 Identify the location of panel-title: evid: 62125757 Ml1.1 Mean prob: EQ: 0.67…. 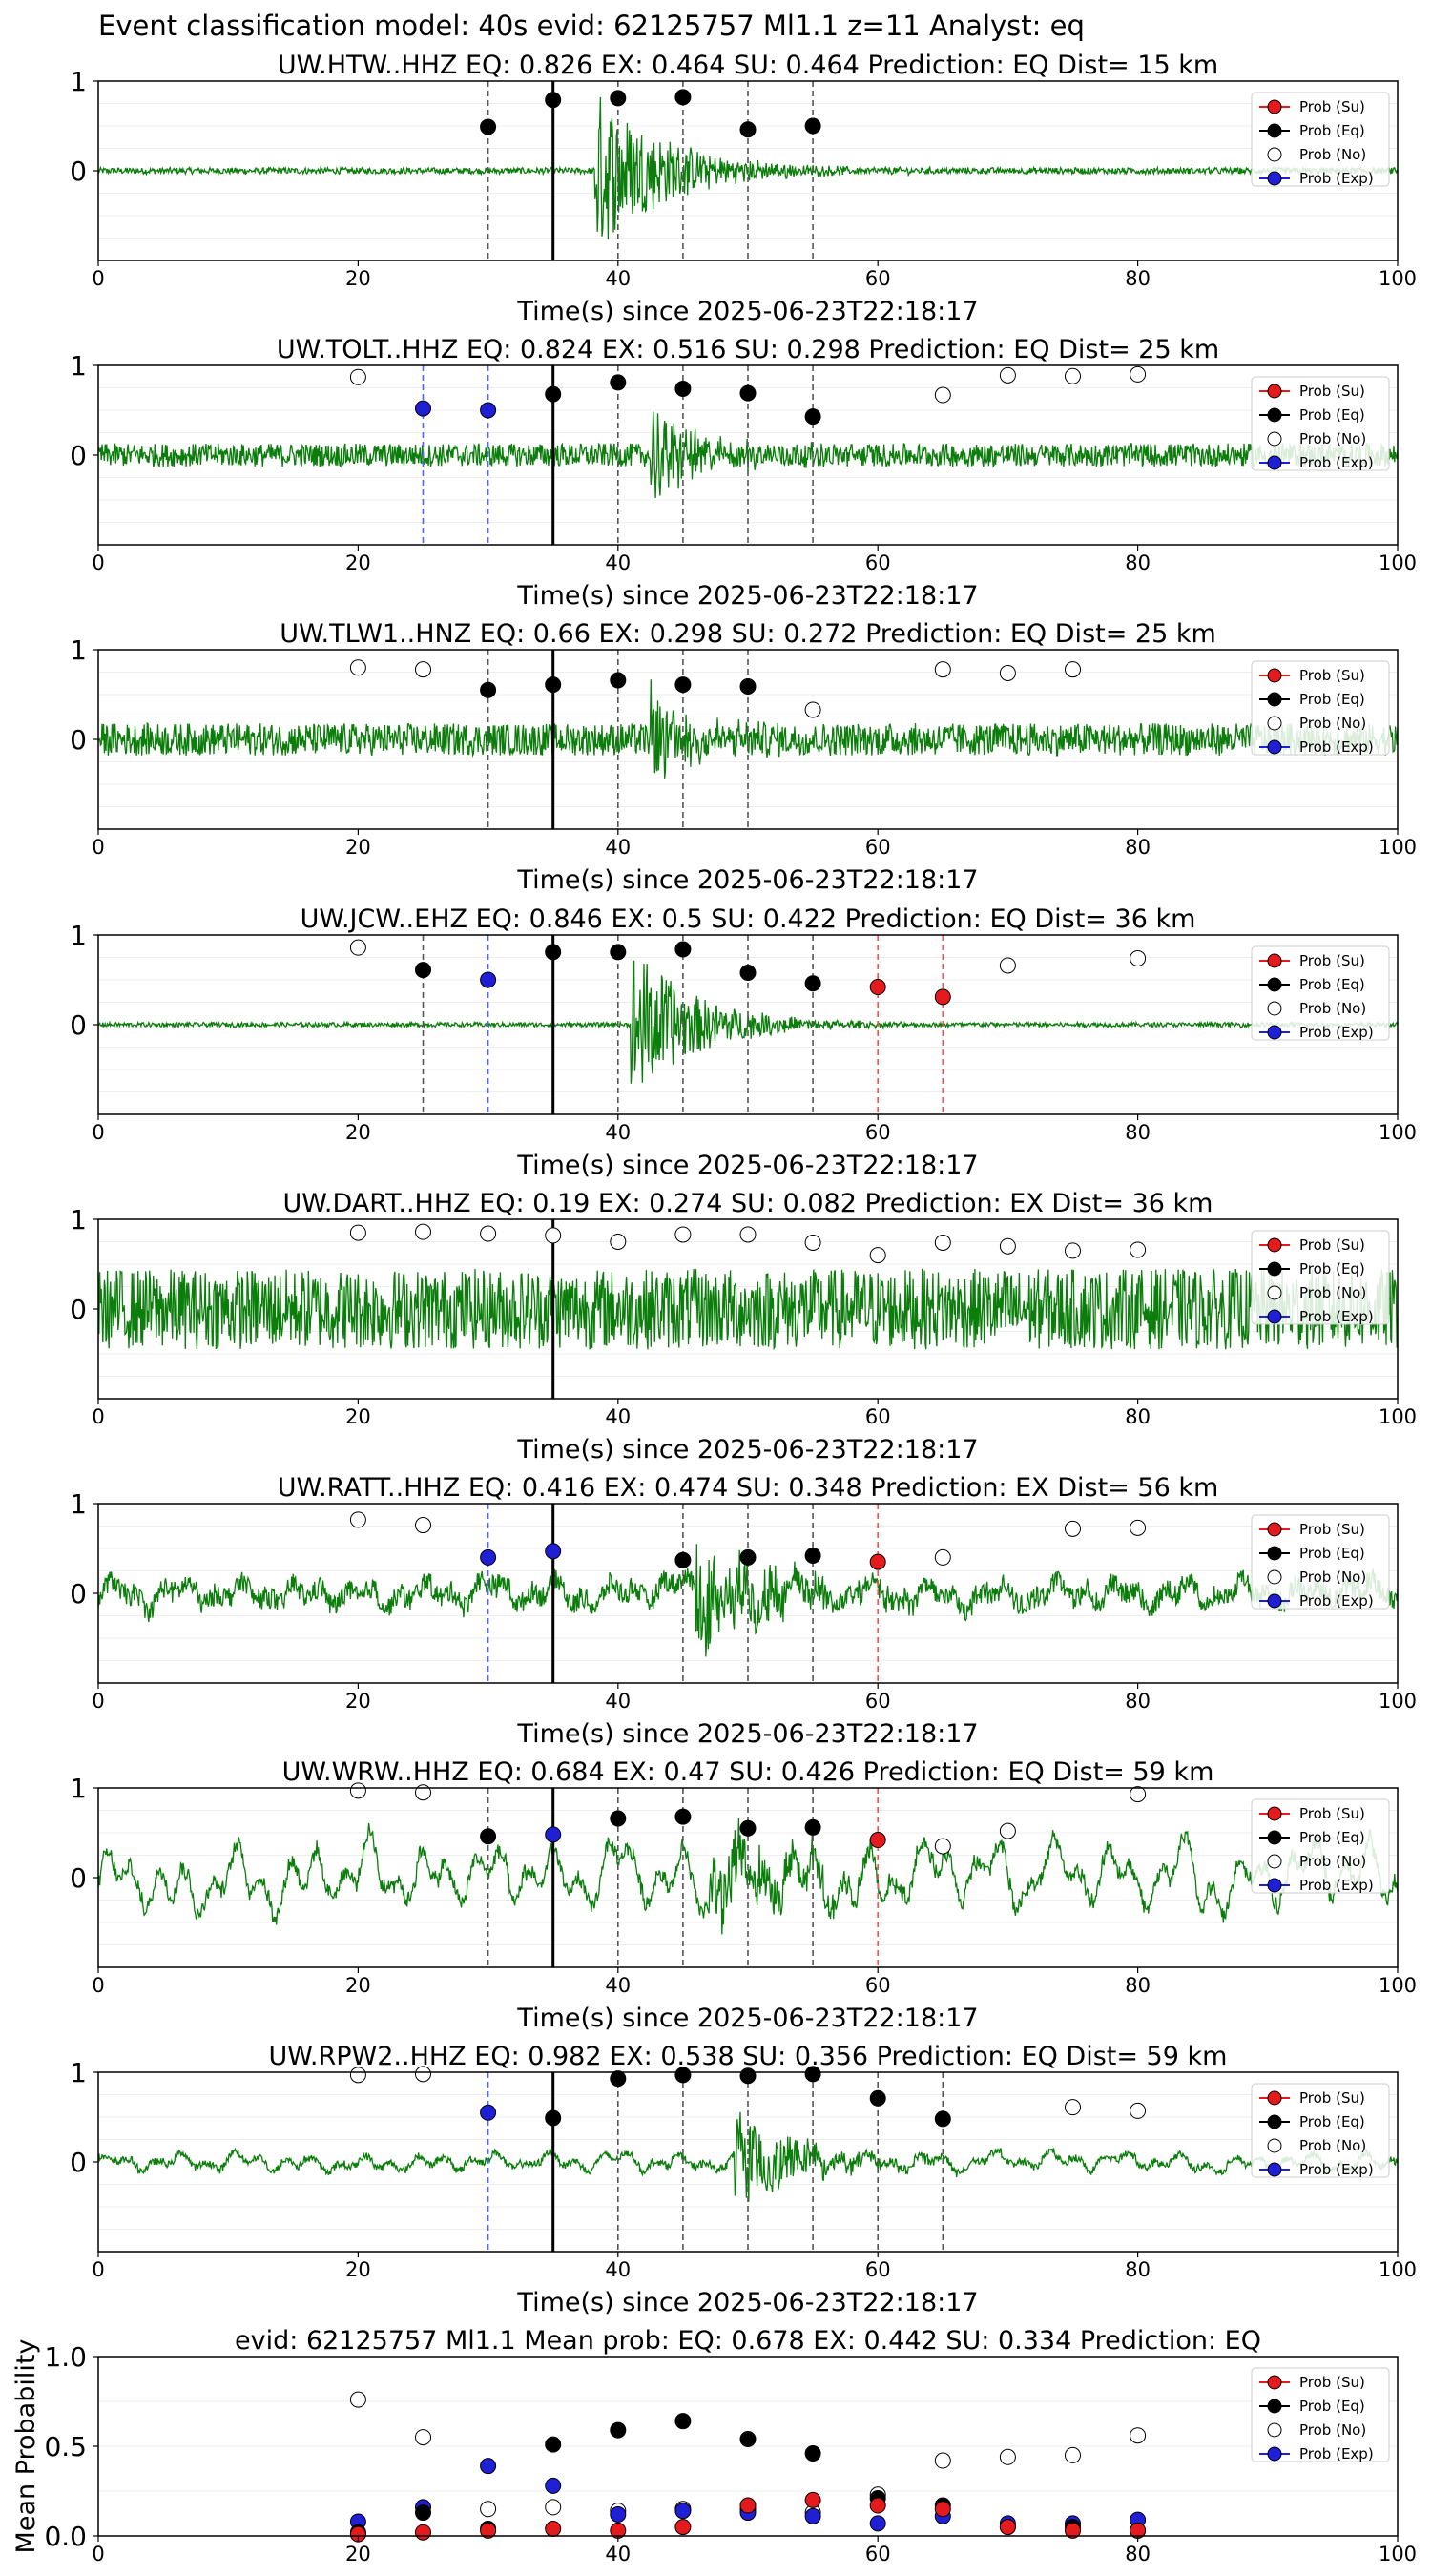
(748, 2341).